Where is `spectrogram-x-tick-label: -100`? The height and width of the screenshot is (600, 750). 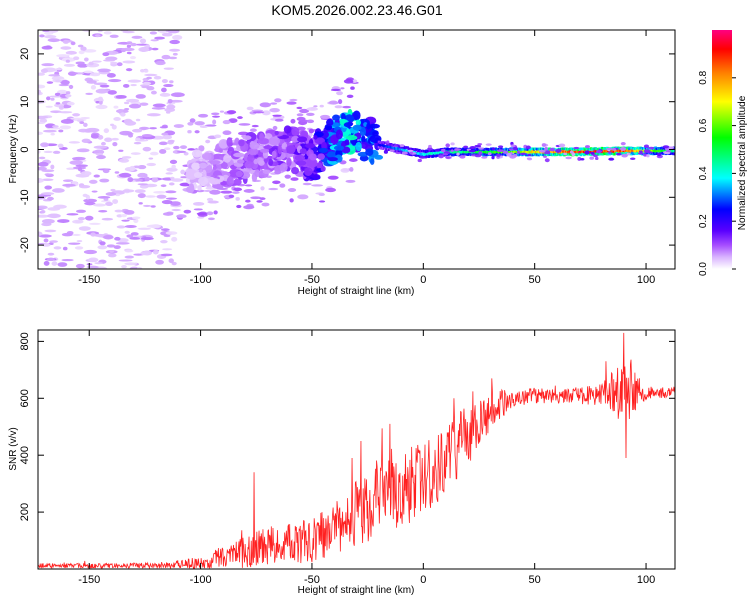
spectrogram-x-tick-label: -100 is located at coordinates (201, 280).